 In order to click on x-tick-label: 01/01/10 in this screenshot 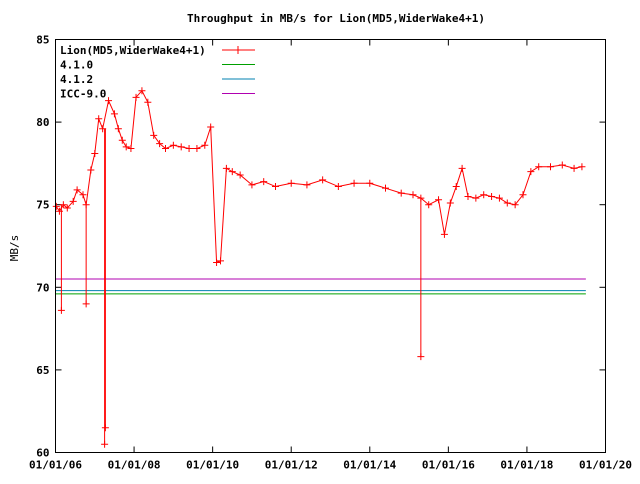, I will do `click(212, 465)`.